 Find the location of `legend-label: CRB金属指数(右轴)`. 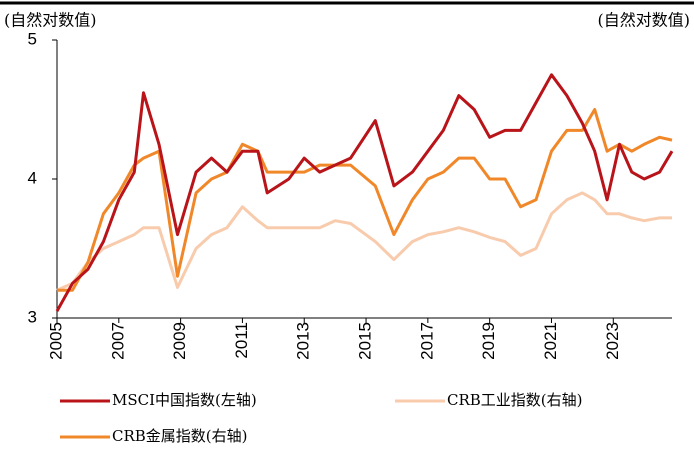

legend-label: CRB金属指数(右轴) is located at coordinates (180, 436).